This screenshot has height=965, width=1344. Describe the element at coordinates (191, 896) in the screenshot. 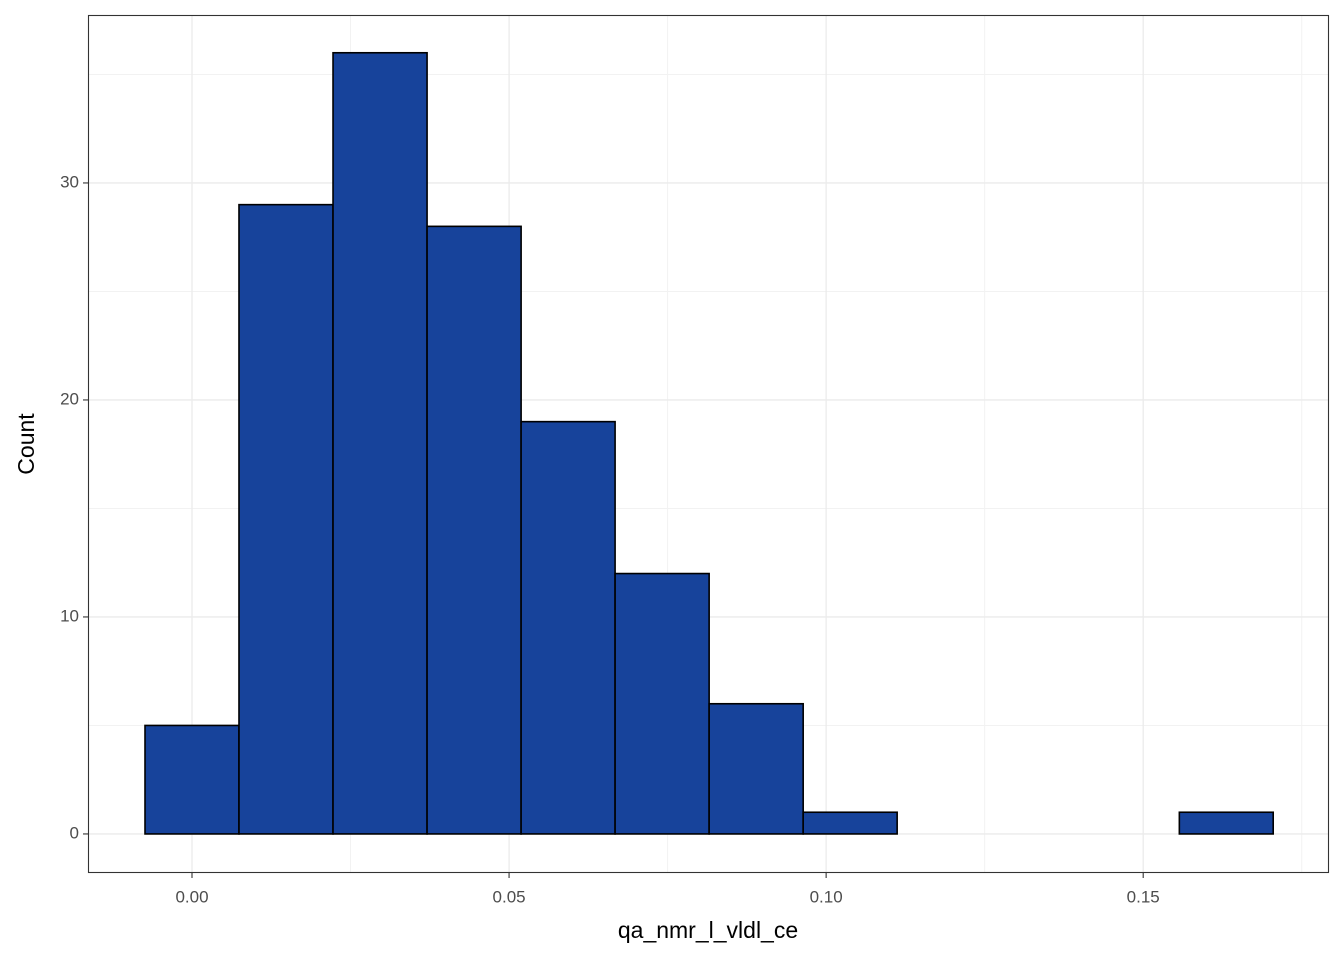

I see `x-tick-label: 0.00` at that location.